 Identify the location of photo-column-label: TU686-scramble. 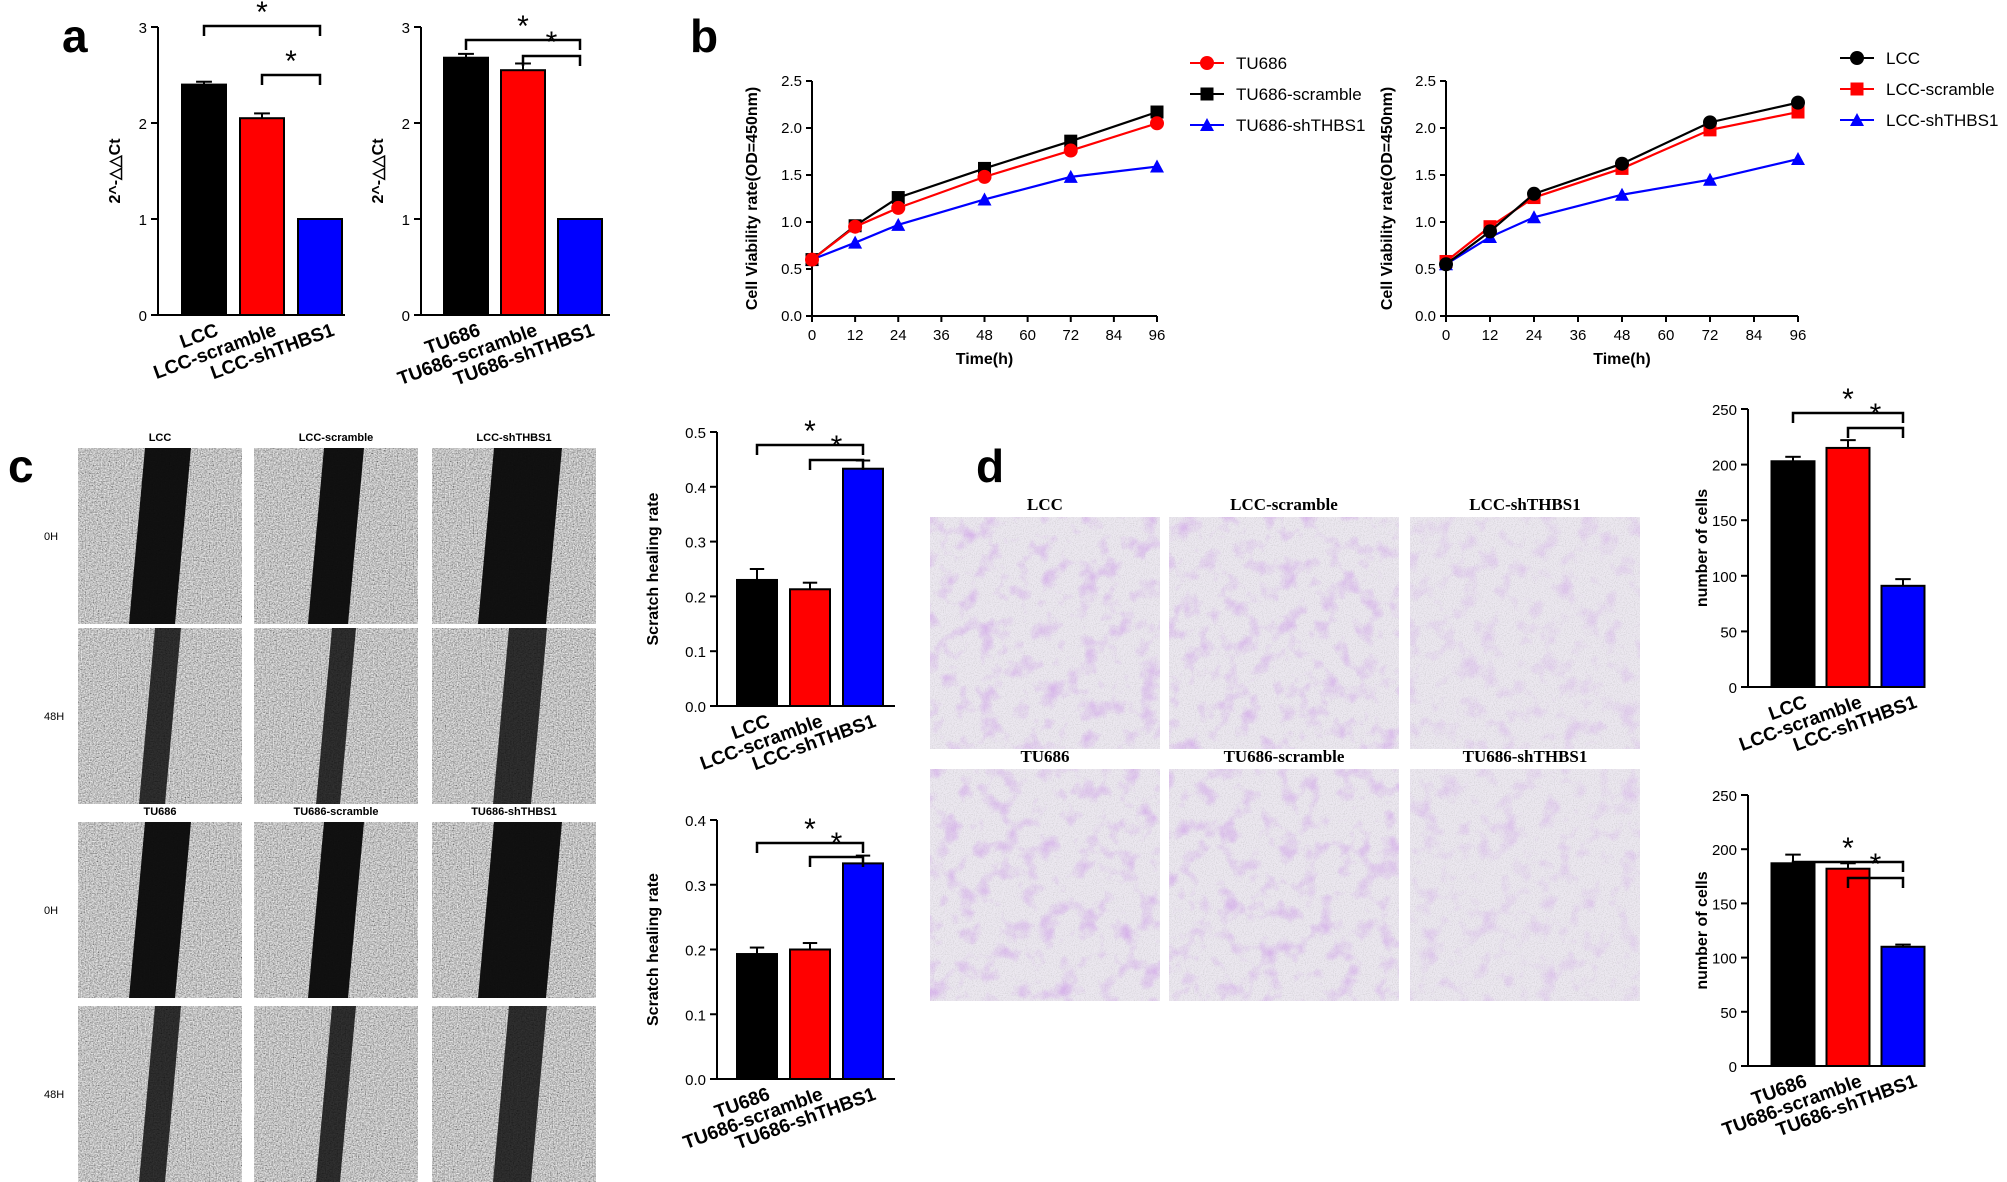
(336, 812).